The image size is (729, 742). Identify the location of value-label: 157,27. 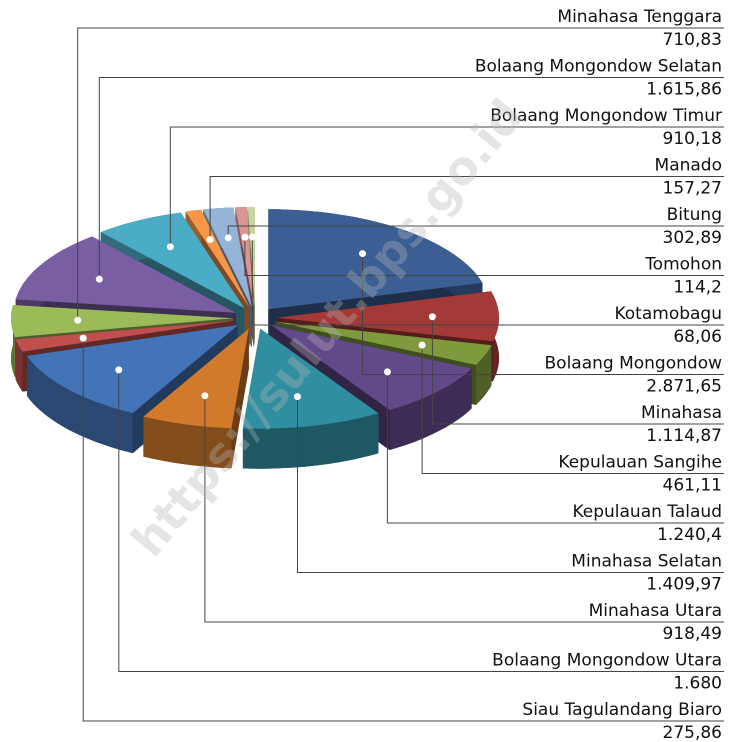
(692, 189).